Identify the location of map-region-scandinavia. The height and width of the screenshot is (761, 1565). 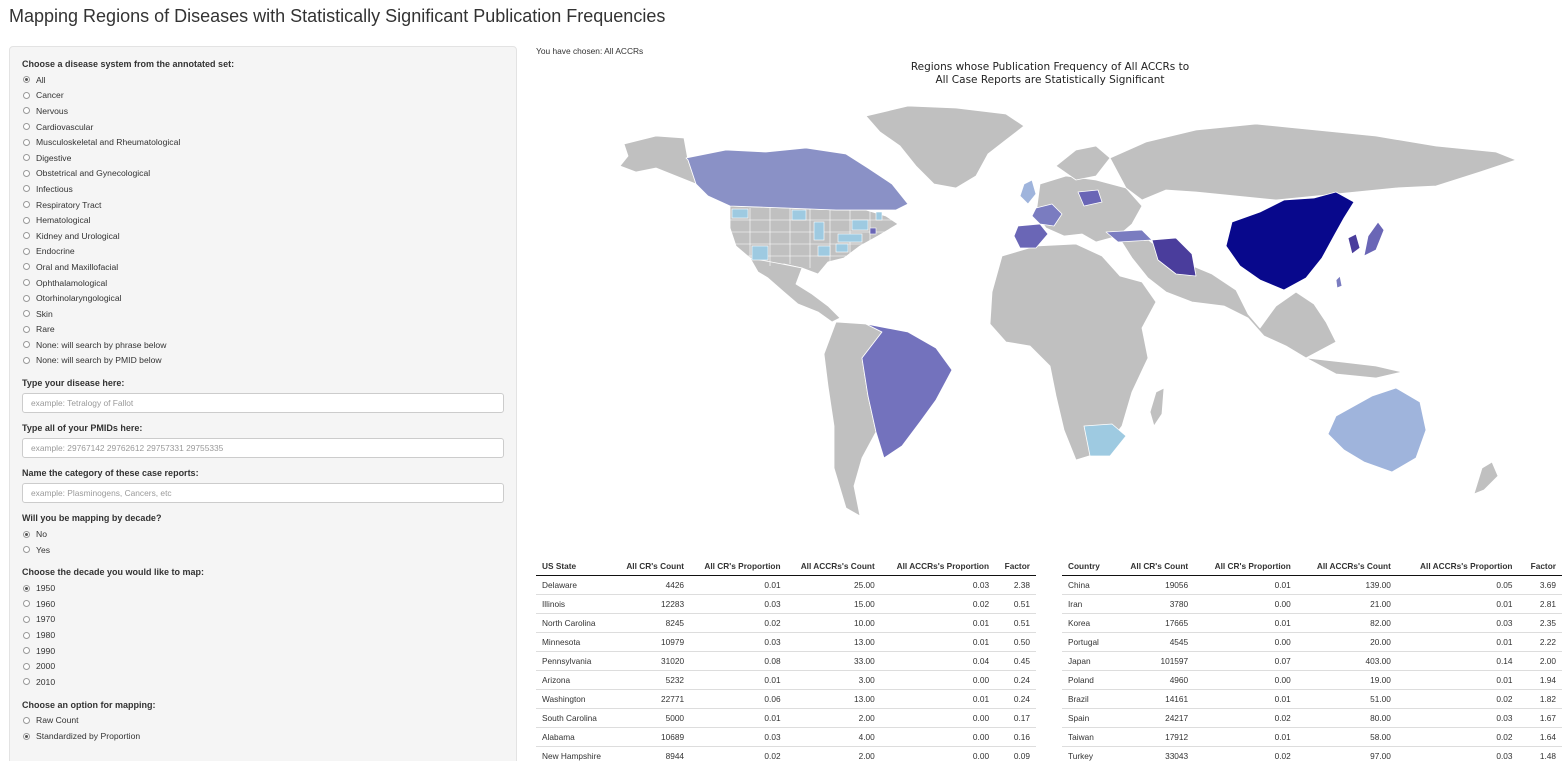
(1083, 163).